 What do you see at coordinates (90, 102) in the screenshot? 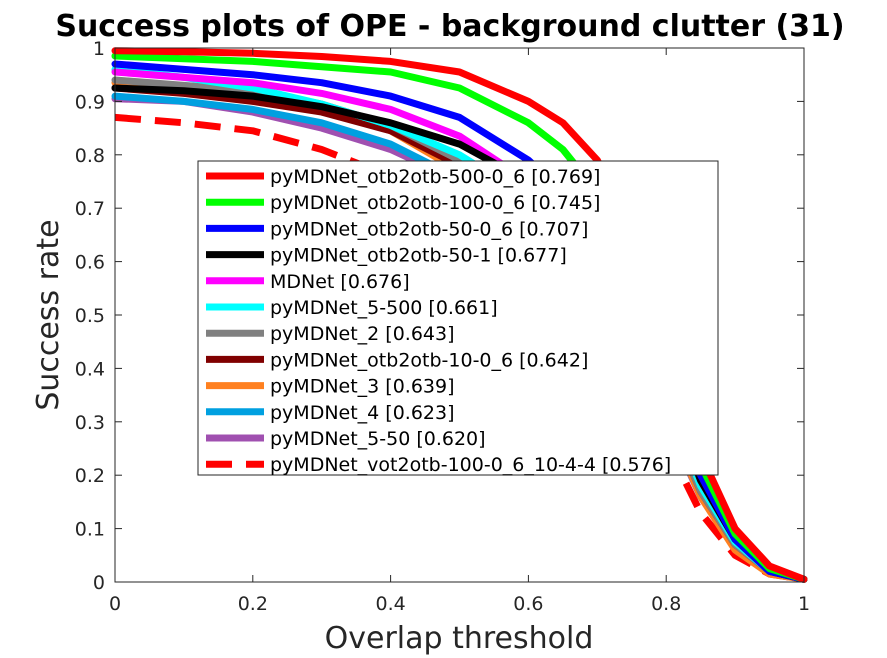
I see `y-tick-label: 0.9` at bounding box center [90, 102].